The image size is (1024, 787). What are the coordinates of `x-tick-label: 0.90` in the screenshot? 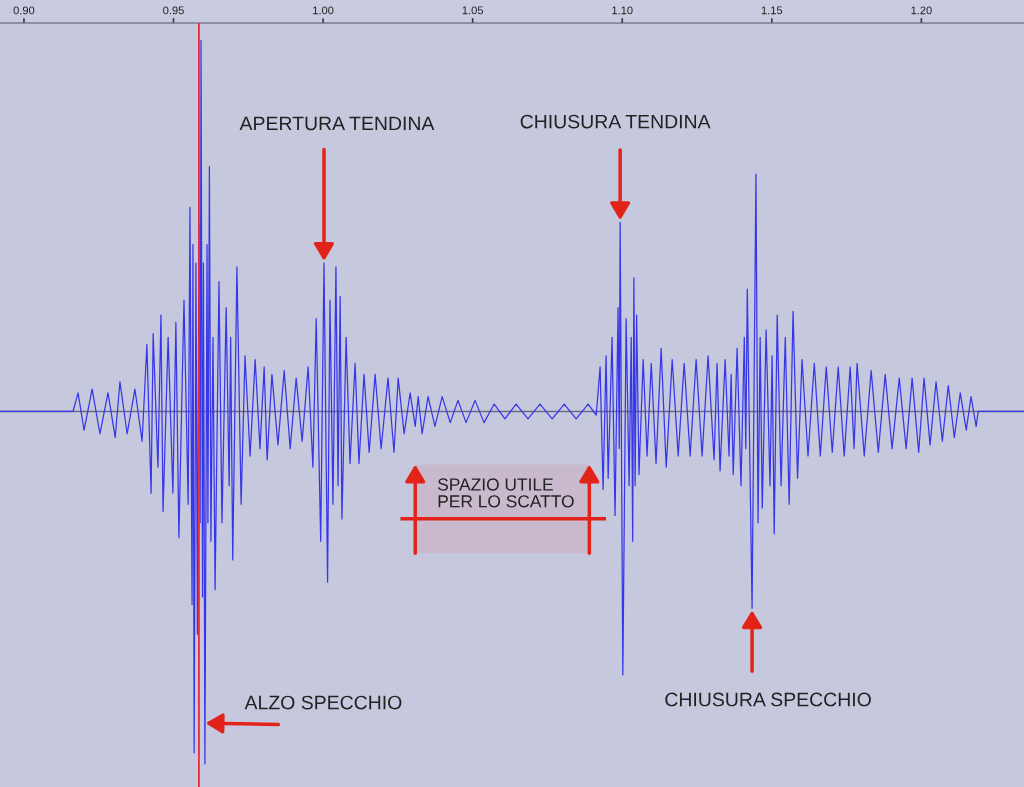 It's located at (24, 10).